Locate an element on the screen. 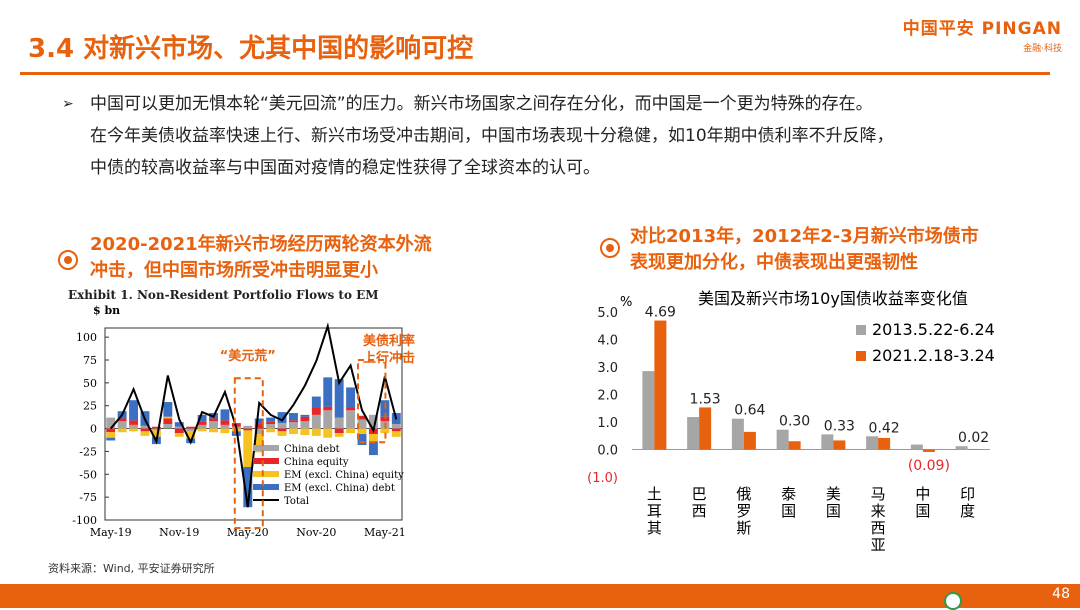  slide-title: 3.4 对新兴市场、尤其中国的影响可控 is located at coordinates (251, 49).